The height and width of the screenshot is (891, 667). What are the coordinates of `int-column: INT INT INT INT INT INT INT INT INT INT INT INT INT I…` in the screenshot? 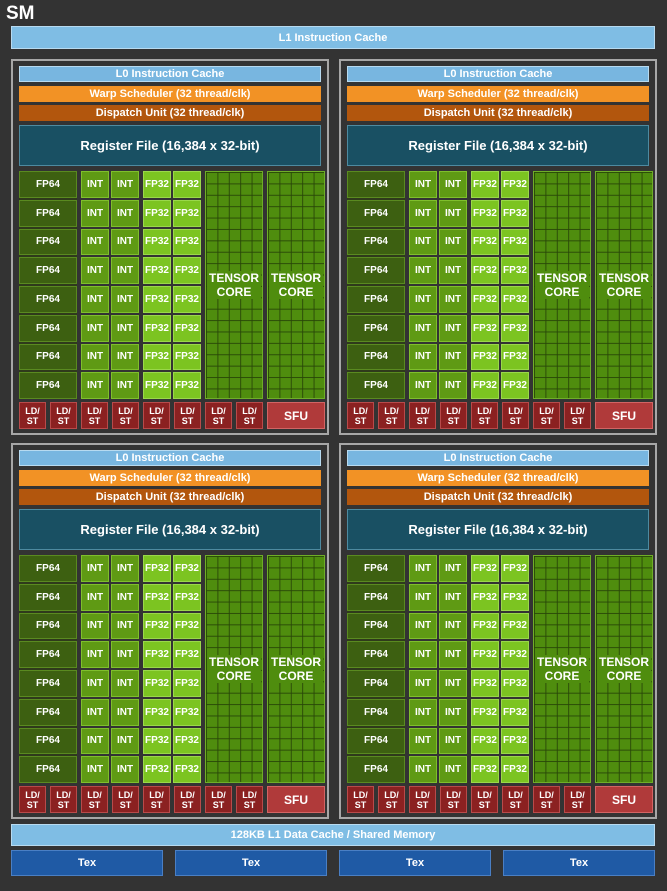 It's located at (438, 669).